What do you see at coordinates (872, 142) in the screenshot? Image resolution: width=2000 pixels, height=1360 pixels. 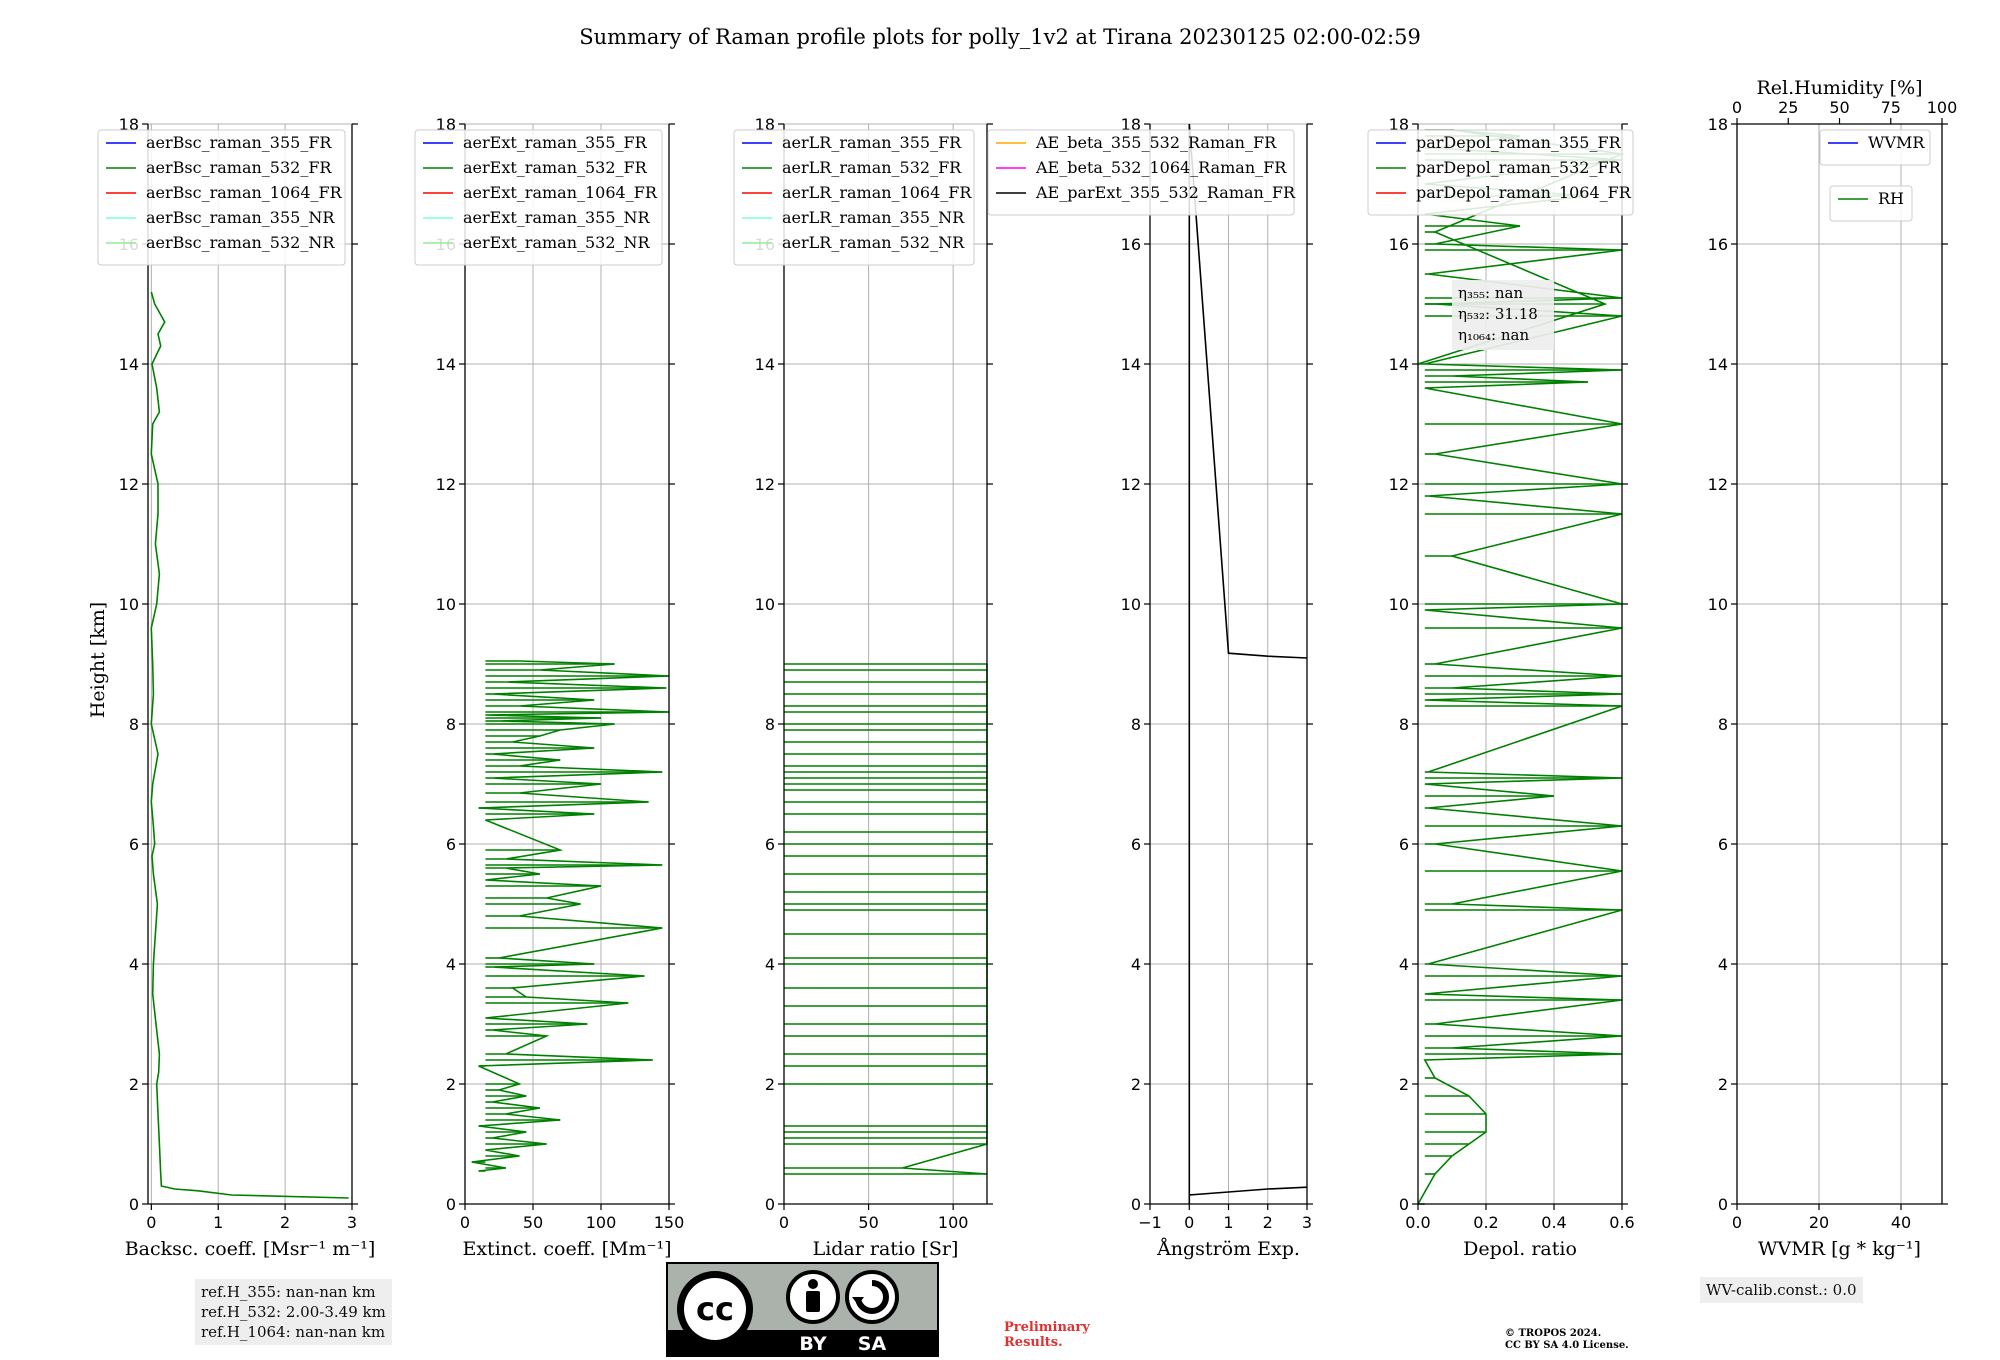 I see `legend-entry: aerLR_raman_355_FR` at bounding box center [872, 142].